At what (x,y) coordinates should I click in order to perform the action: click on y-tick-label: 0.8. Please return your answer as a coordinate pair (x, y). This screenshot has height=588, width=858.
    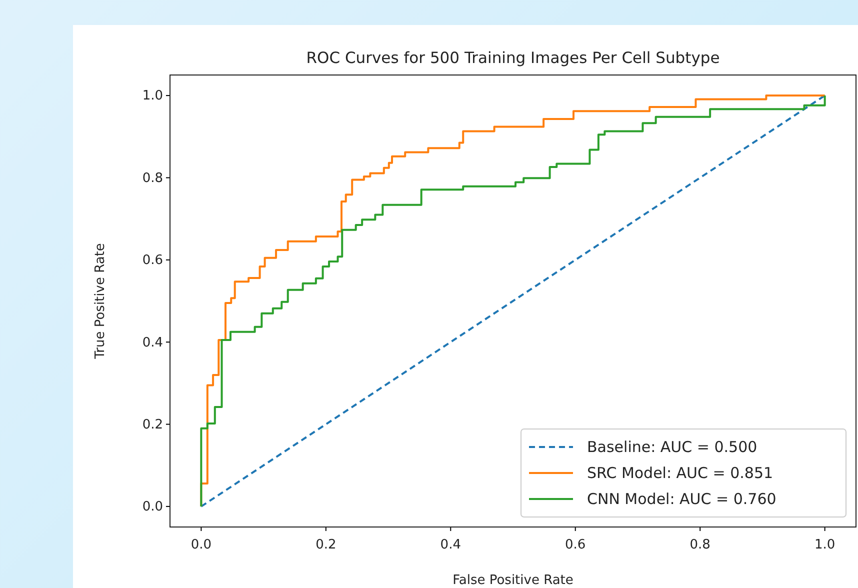
    Looking at the image, I should click on (152, 178).